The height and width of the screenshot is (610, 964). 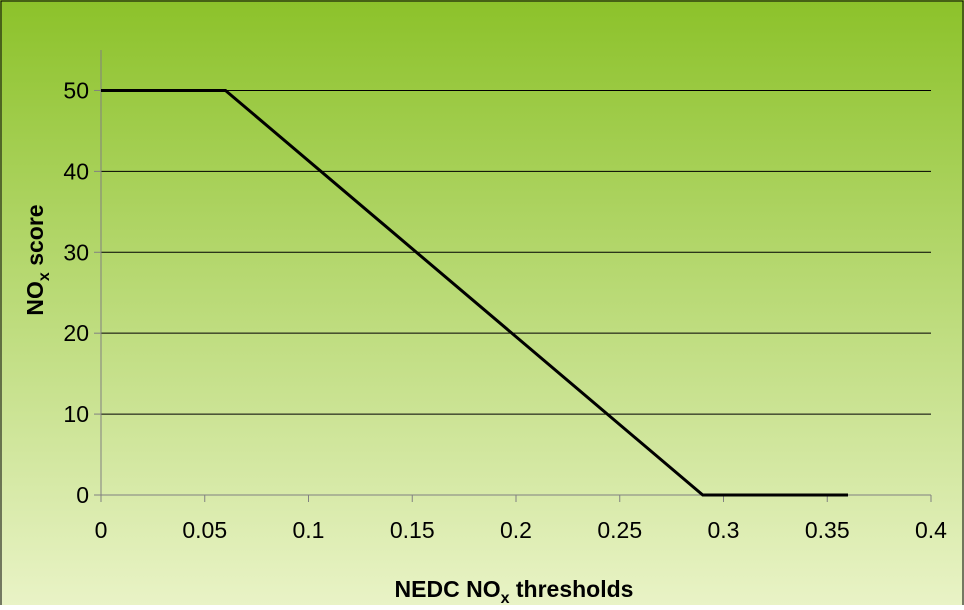 What do you see at coordinates (101, 530) in the screenshot?
I see `x-tick-label: 0` at bounding box center [101, 530].